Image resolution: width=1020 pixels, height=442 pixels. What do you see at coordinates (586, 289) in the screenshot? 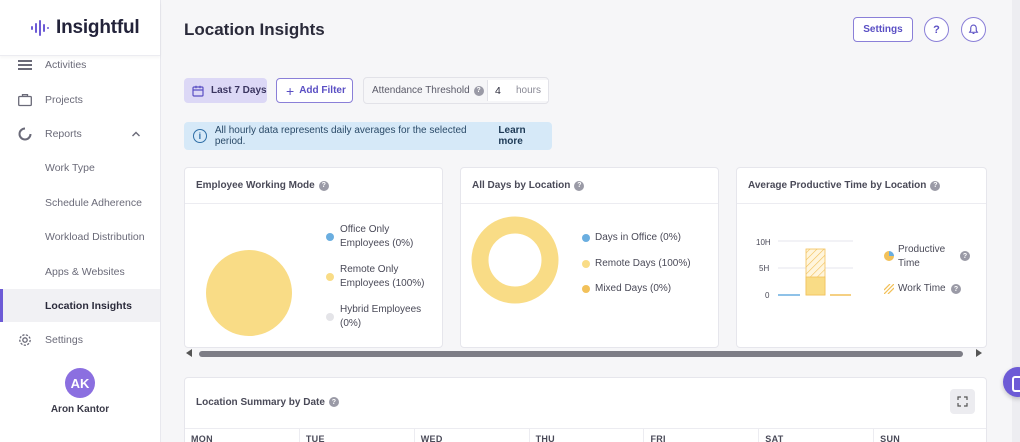
I see `legend-dot-mixed-days` at bounding box center [586, 289].